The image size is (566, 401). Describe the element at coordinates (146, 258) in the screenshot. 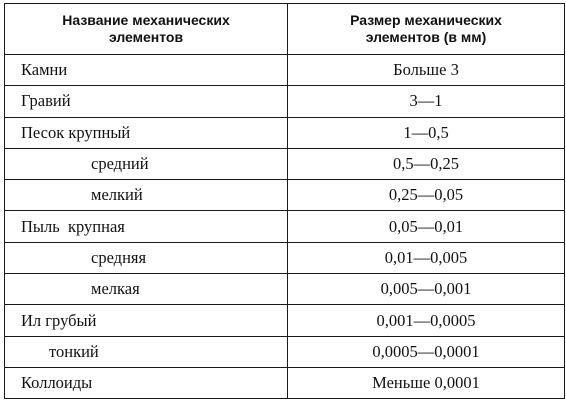

I see `row-name-cell: средняя` at that location.